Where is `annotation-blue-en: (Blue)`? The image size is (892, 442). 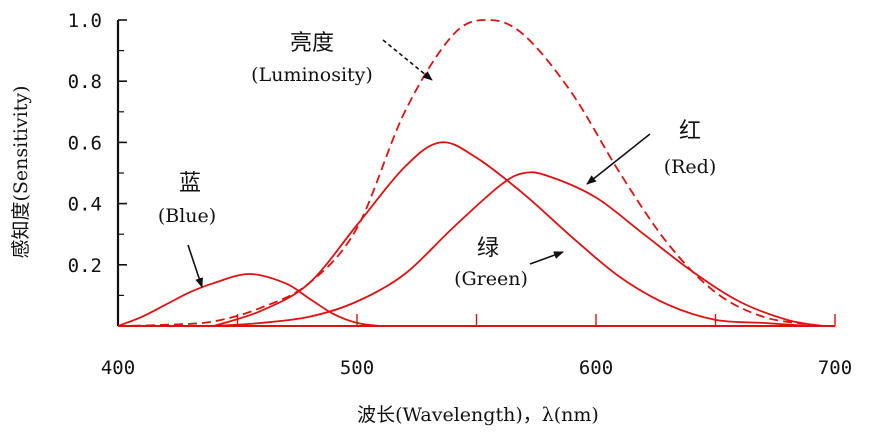 annotation-blue-en: (Blue) is located at coordinates (187, 216).